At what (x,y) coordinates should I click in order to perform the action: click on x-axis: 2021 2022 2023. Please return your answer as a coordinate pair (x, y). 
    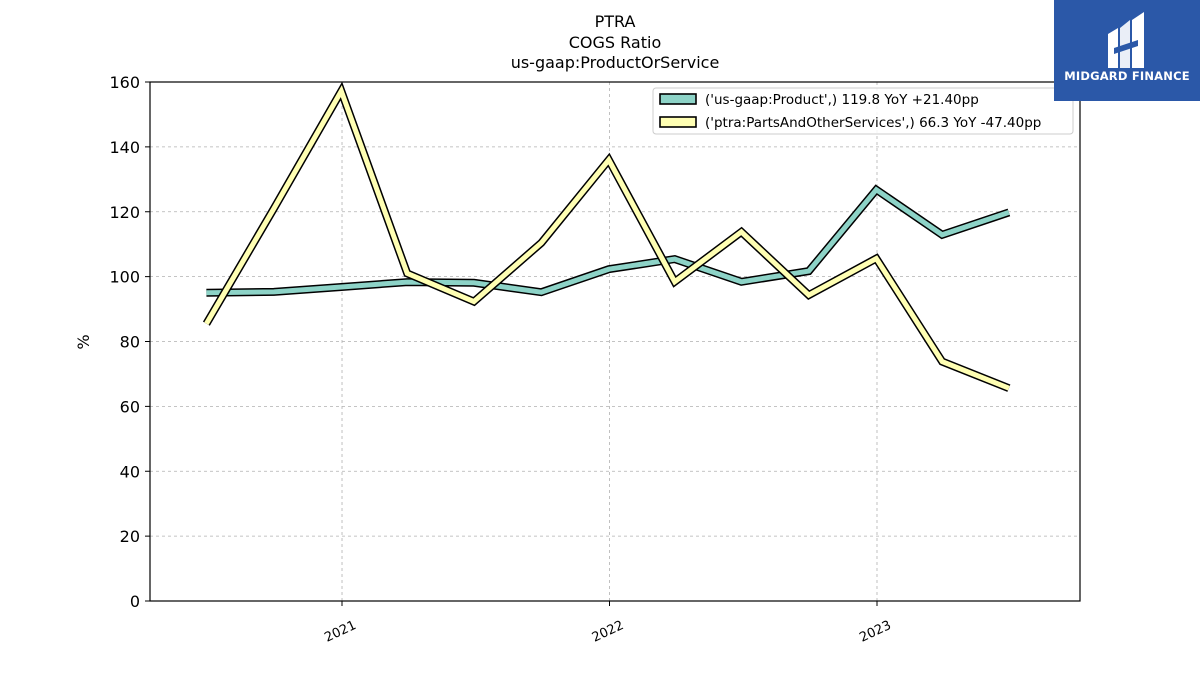
    Looking at the image, I should click on (608, 623).